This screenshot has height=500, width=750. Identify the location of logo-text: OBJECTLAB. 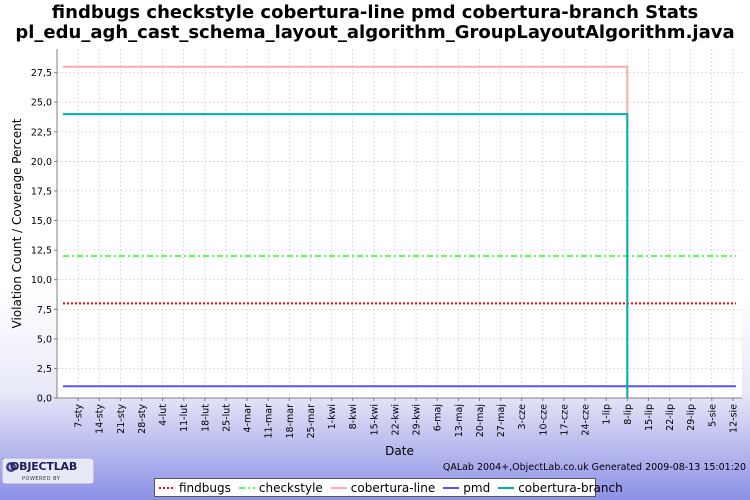
(44, 466).